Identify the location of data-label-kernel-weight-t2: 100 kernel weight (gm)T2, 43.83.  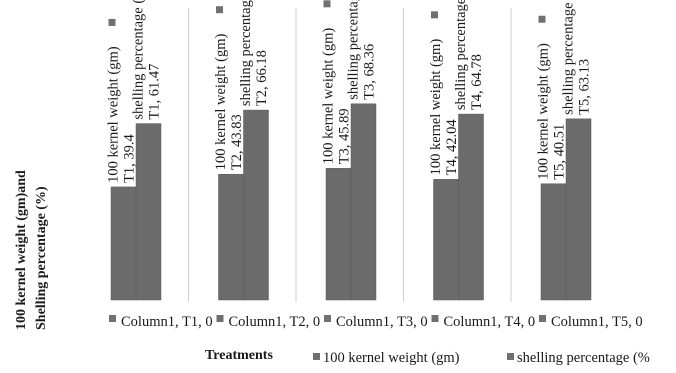
(229, 88).